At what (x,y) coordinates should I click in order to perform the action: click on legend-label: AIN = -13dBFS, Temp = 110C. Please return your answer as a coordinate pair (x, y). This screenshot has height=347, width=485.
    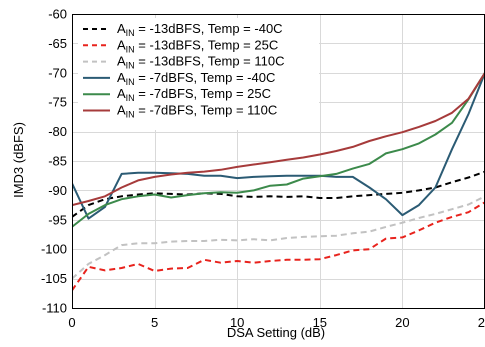
    Looking at the image, I should click on (201, 62).